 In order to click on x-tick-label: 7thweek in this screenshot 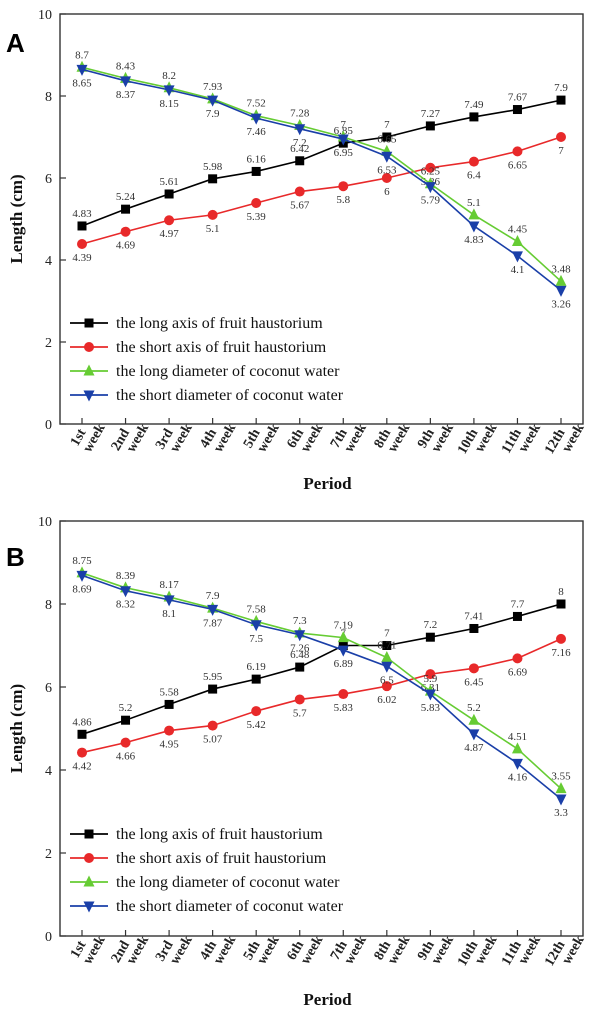, I will do `click(349, 948)`.